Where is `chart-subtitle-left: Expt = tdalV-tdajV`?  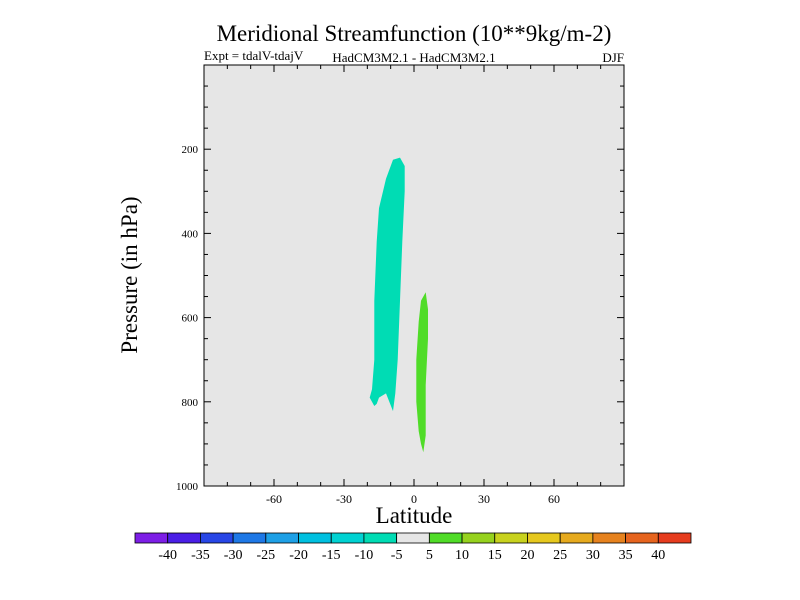 chart-subtitle-left: Expt = tdalV-tdajV is located at coordinates (254, 55).